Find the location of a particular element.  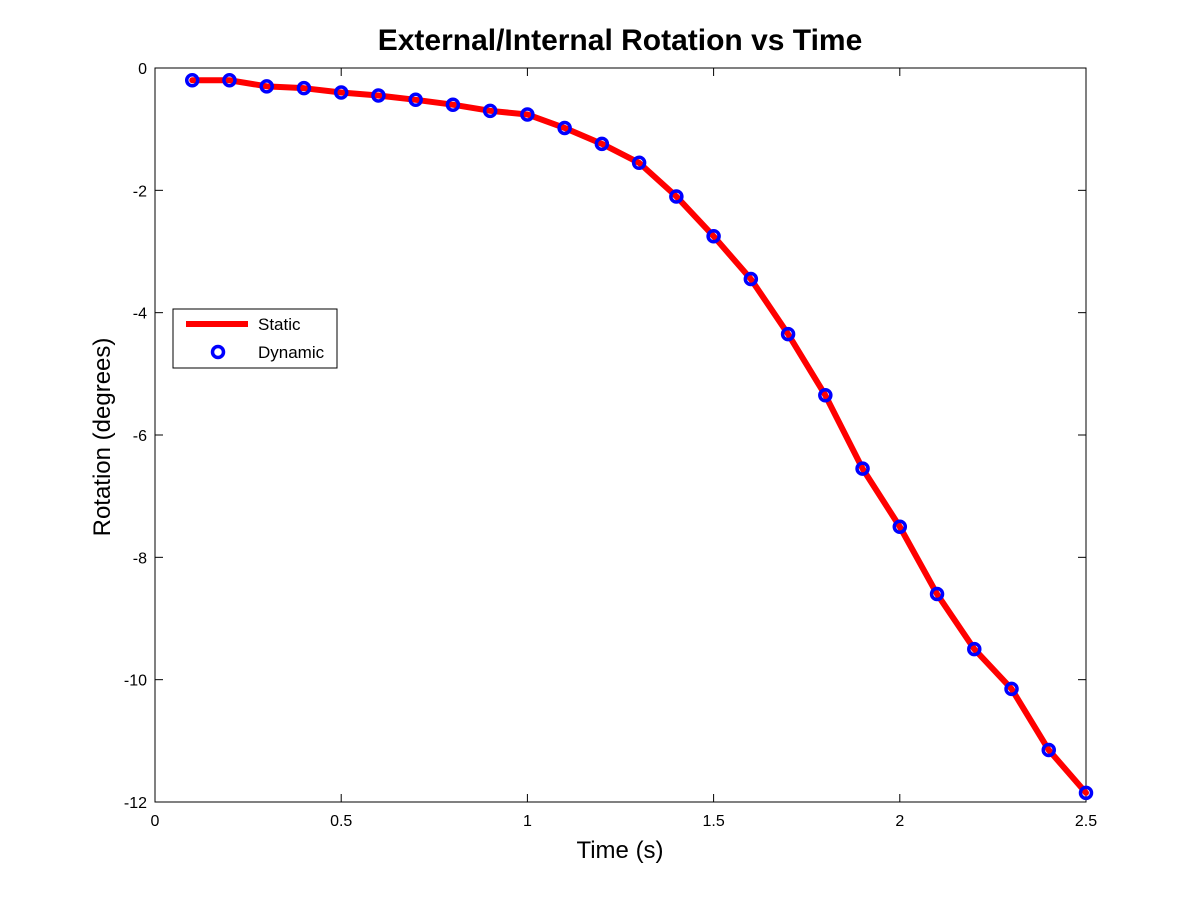

y-tick-label: -6 is located at coordinates (140, 436).